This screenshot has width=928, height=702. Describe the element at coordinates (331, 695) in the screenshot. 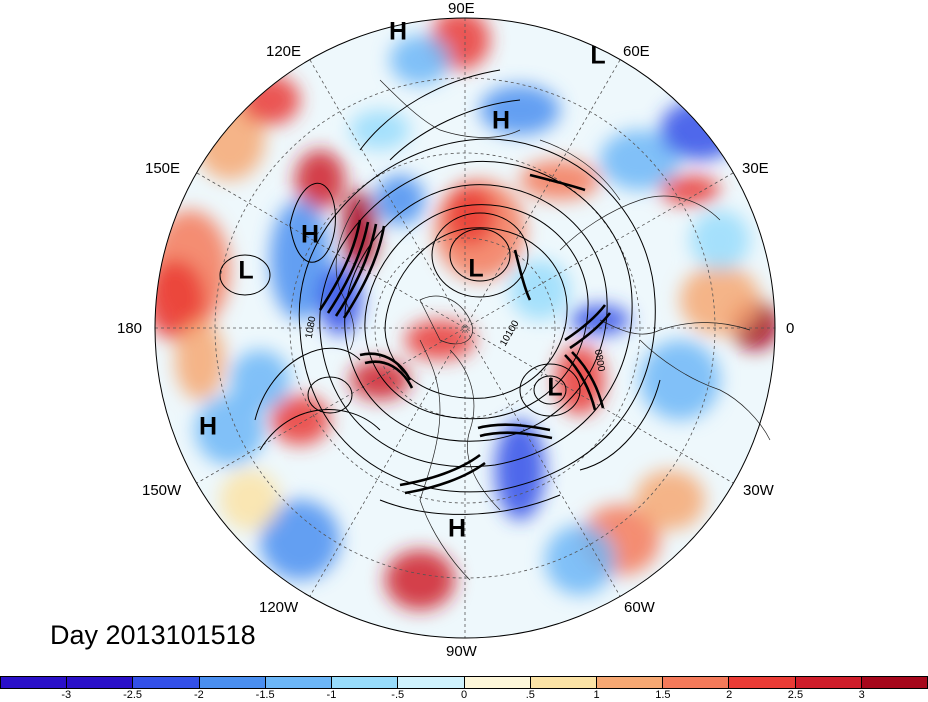

I see `colorbar-tick-label: -1` at that location.